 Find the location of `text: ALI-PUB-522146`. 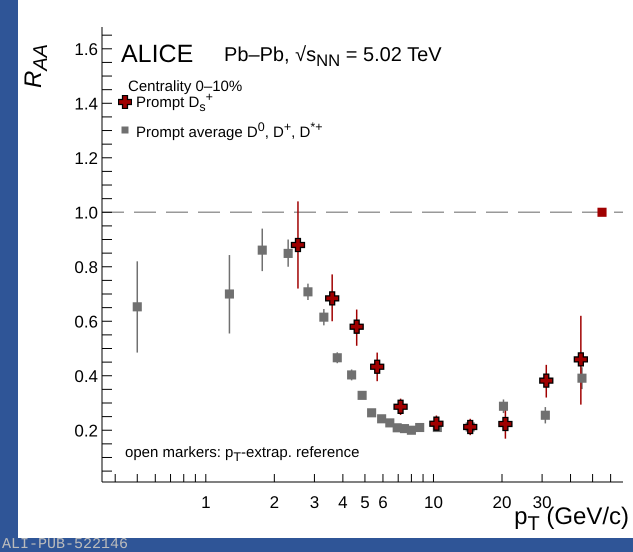

text: ALI-PUB-522146 is located at coordinates (65, 544).